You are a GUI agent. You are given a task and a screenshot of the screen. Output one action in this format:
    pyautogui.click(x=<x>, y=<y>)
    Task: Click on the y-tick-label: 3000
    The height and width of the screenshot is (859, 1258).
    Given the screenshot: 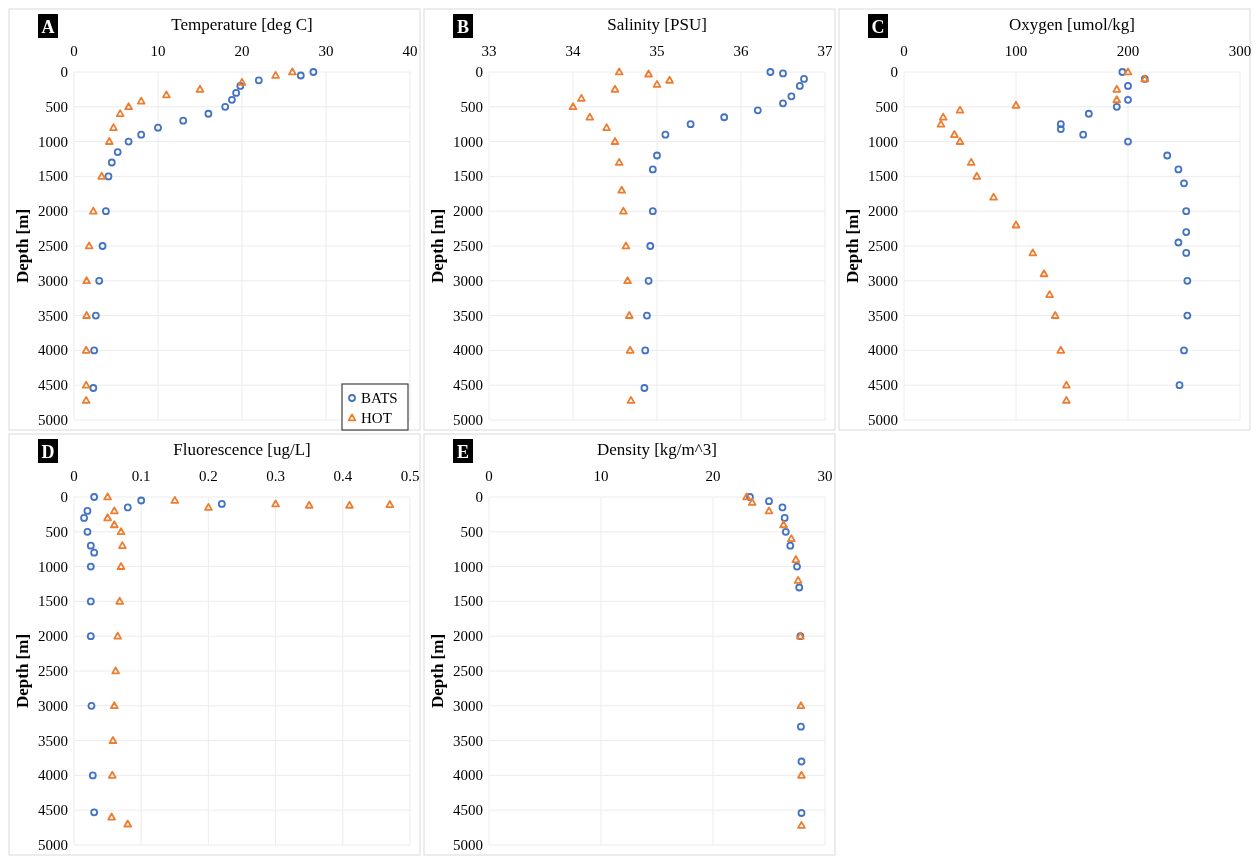 What is the action you would take?
    pyautogui.click(x=468, y=705)
    